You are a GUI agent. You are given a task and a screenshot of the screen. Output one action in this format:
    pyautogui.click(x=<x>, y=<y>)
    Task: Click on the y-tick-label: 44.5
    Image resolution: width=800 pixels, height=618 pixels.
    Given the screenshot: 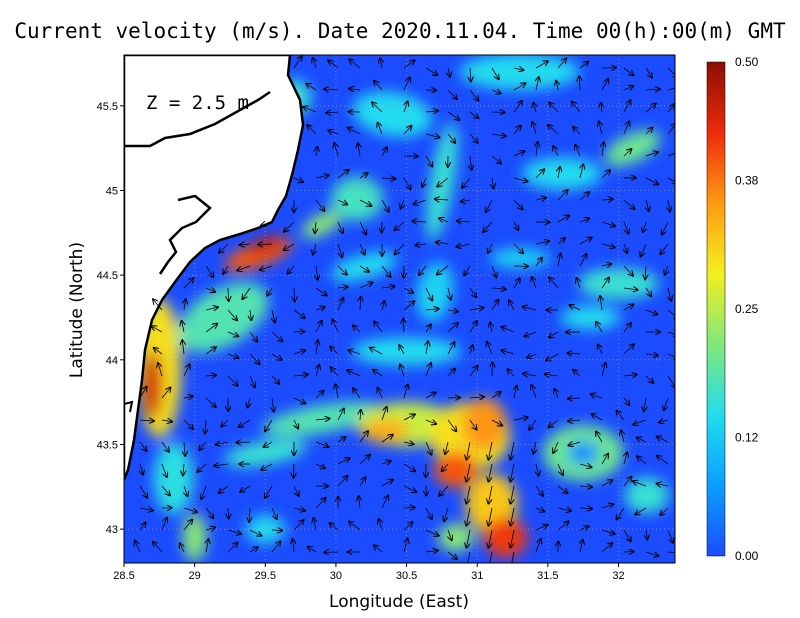 What is the action you would take?
    pyautogui.click(x=107, y=276)
    